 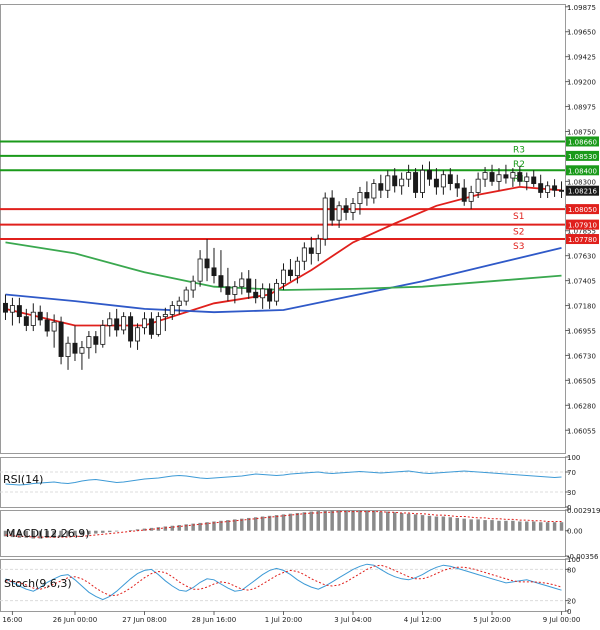 I want to click on stoch-title: Stoch(9,6,3), so click(x=38, y=583).